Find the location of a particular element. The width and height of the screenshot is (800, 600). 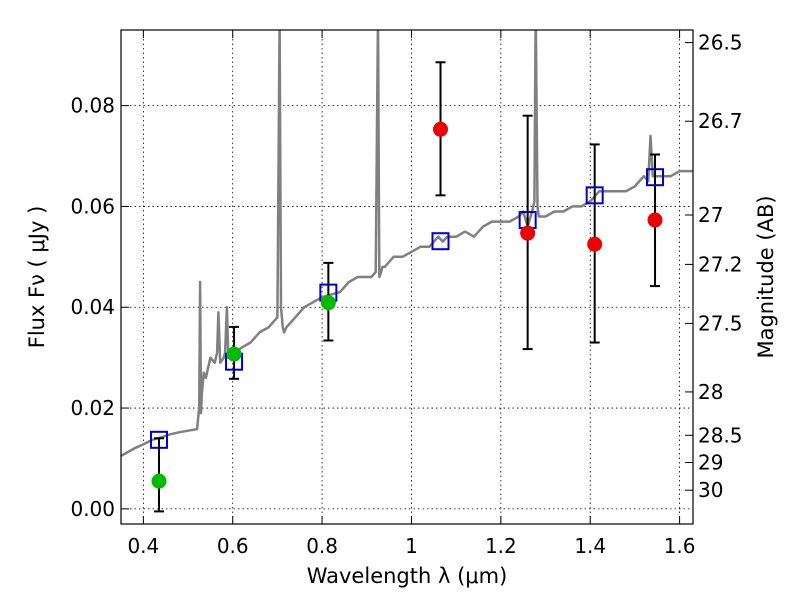

x-tick-label: 0.6 is located at coordinates (233, 546).